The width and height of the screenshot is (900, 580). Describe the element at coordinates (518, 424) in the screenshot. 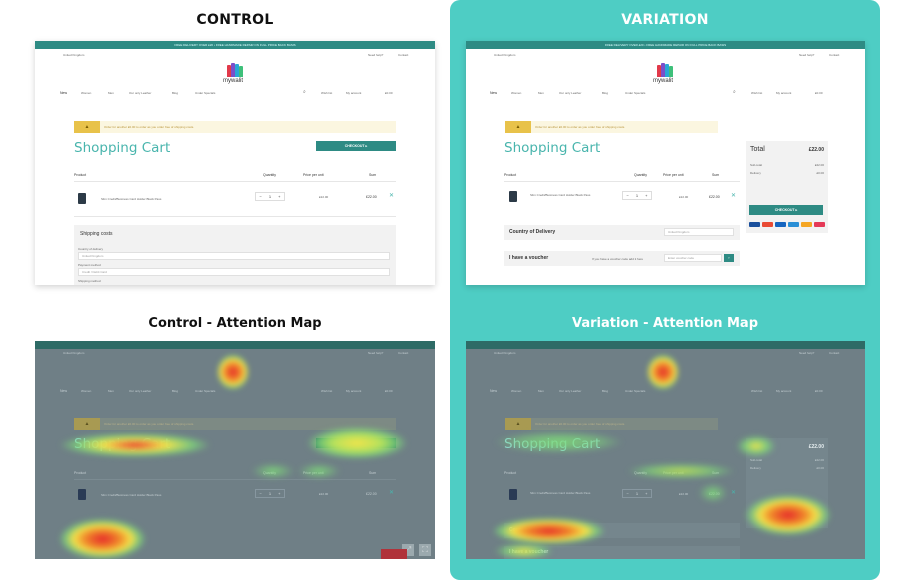

I see `warning-icon: ▲` at that location.